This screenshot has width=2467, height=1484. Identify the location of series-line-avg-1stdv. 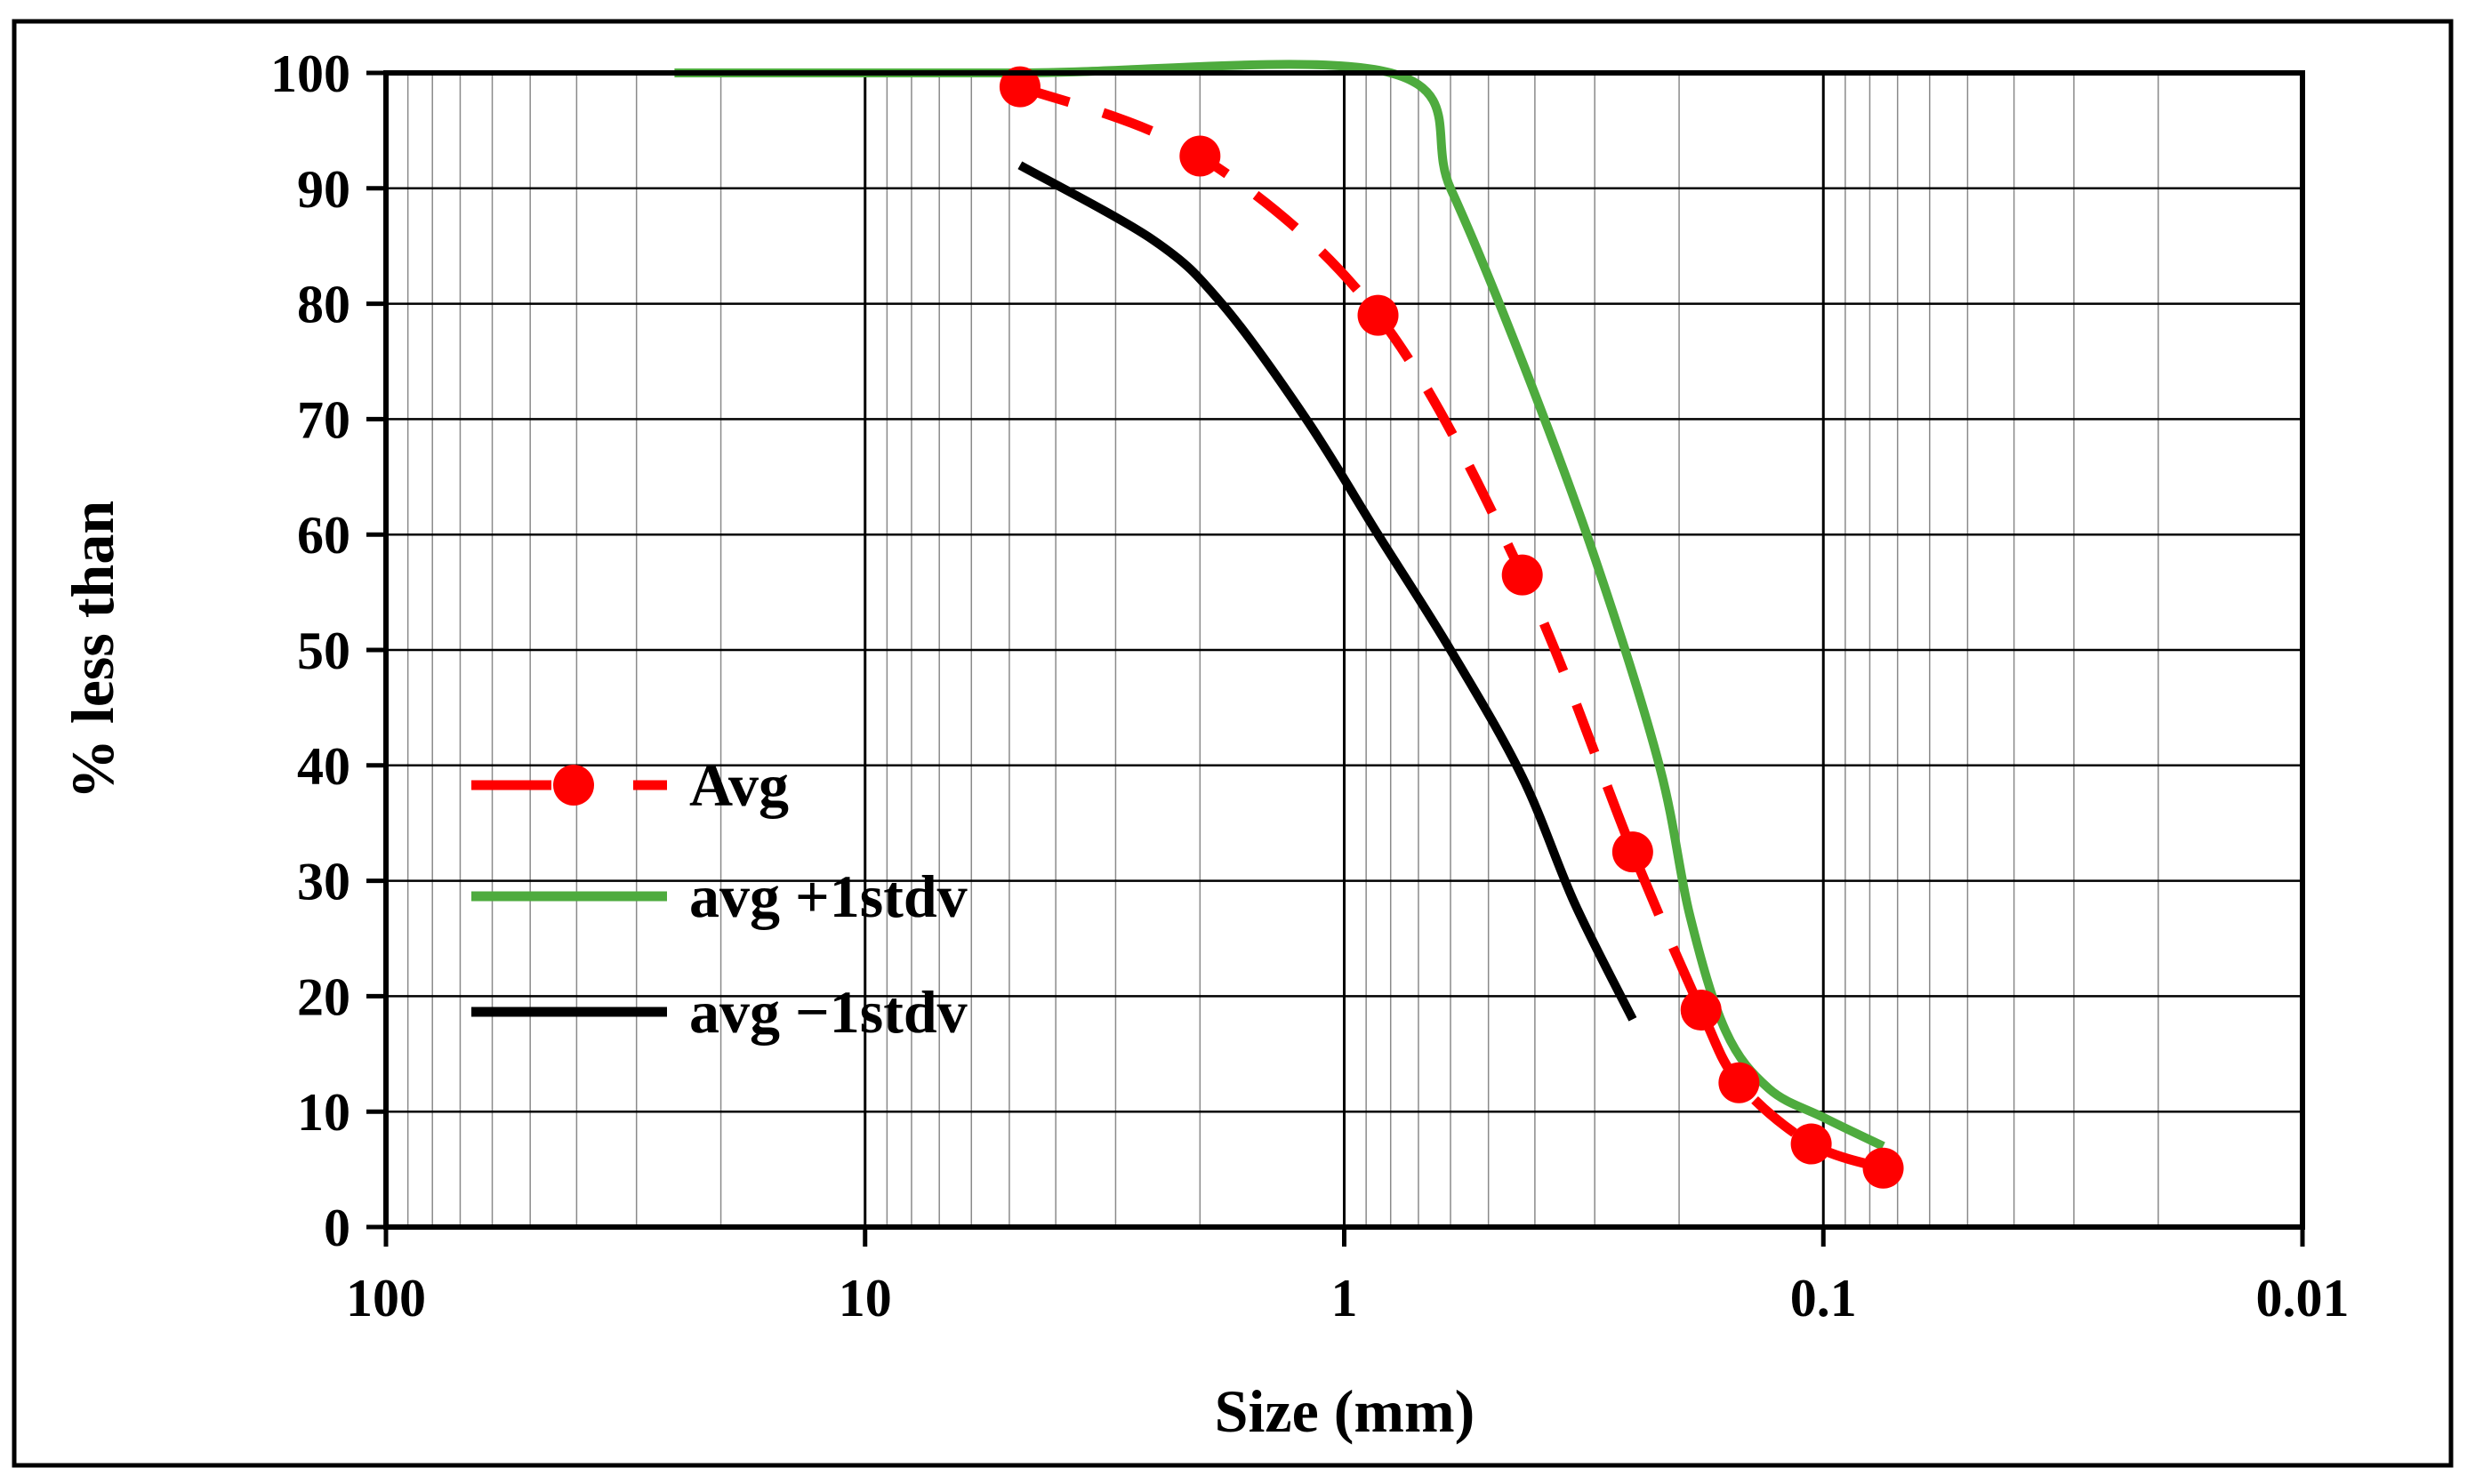
(1327, 591).